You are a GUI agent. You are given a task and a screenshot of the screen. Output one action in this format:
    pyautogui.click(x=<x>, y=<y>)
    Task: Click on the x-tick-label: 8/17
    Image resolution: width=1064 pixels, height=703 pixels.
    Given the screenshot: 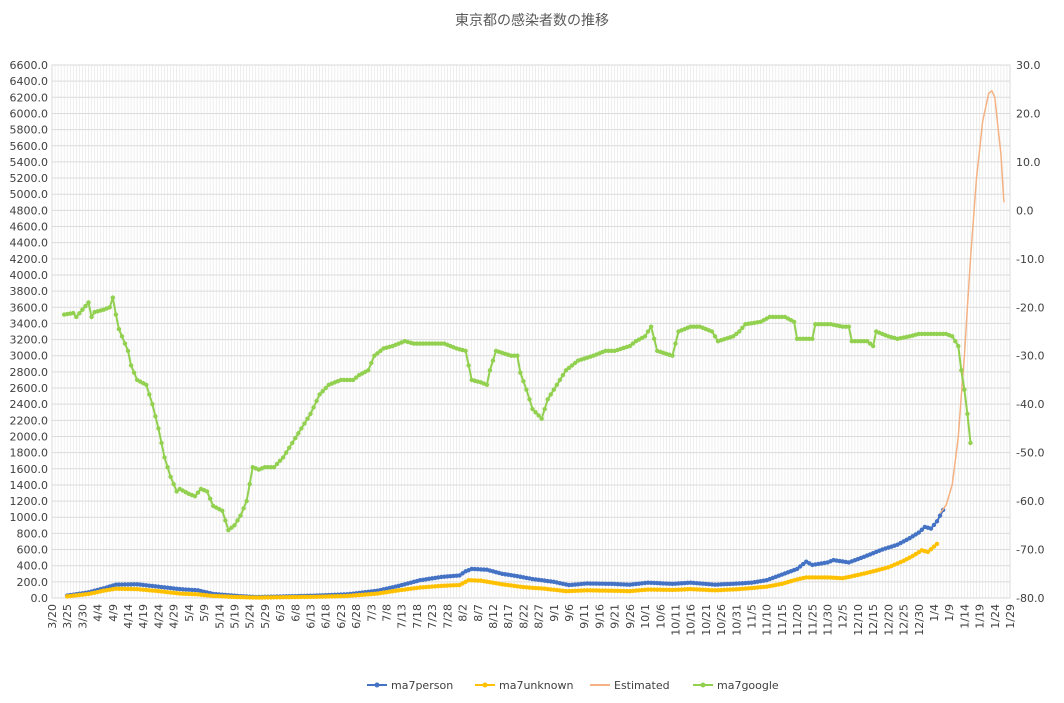 What is the action you would take?
    pyautogui.click(x=508, y=616)
    